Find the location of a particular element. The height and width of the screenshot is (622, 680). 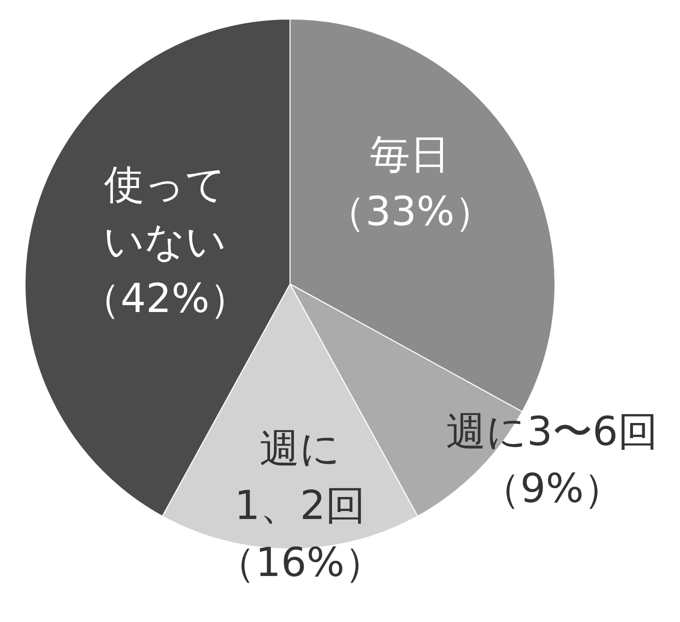

data-label: （42%） is located at coordinates (165, 299).